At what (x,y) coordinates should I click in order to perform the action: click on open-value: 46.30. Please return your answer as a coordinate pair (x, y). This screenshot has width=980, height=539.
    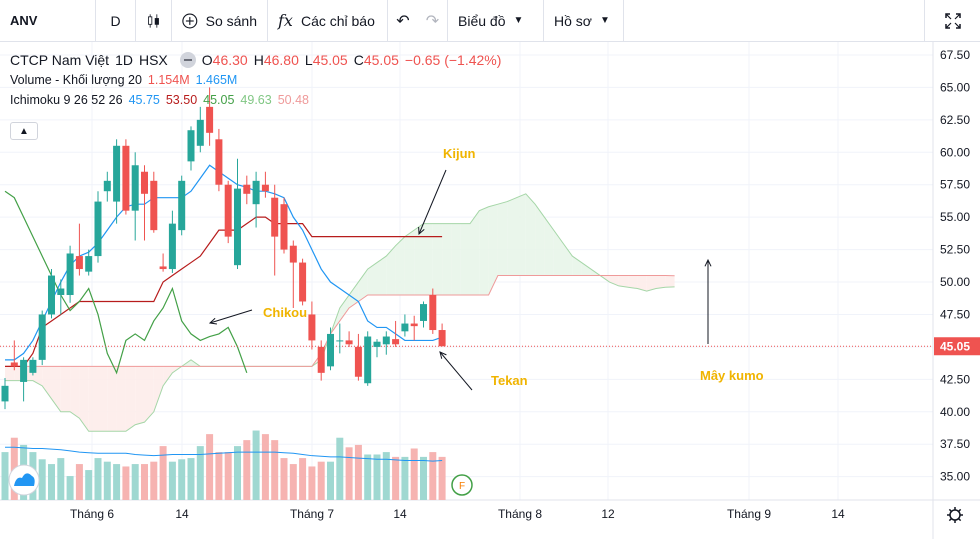
    Looking at the image, I should click on (230, 60).